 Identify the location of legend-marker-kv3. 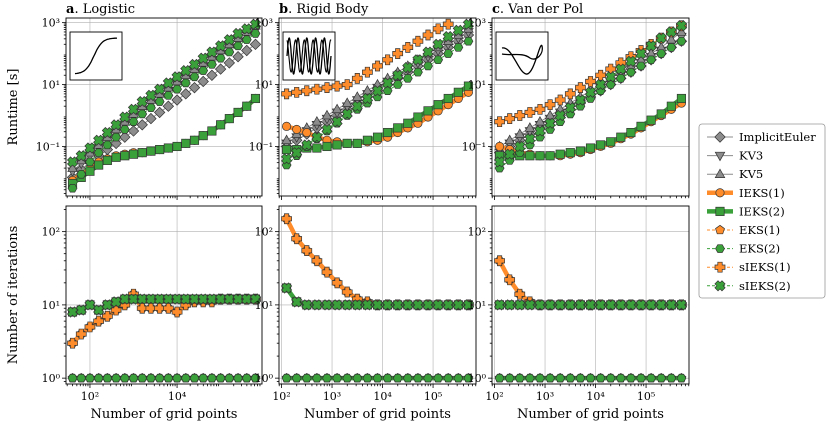
(720, 156).